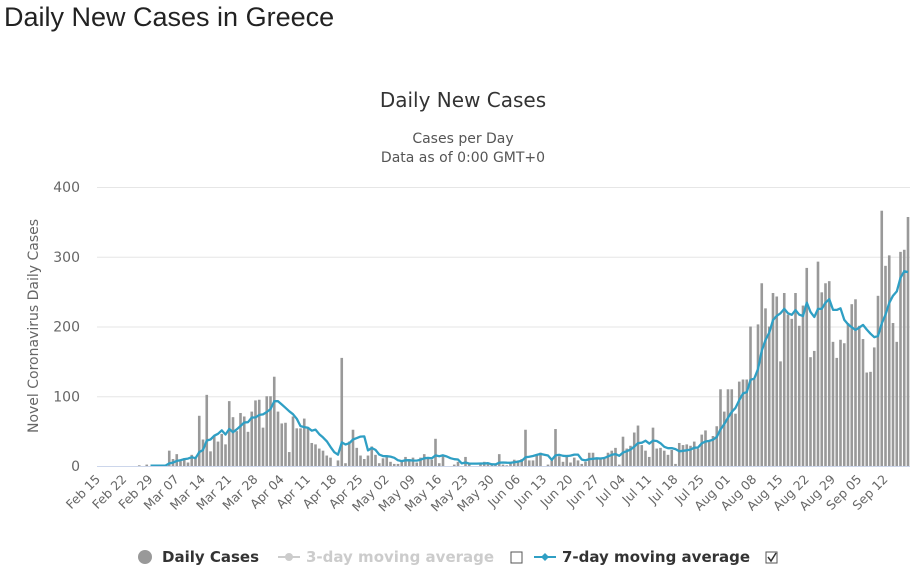  What do you see at coordinates (66, 397) in the screenshot?
I see `y-tick-label: 100` at bounding box center [66, 397].